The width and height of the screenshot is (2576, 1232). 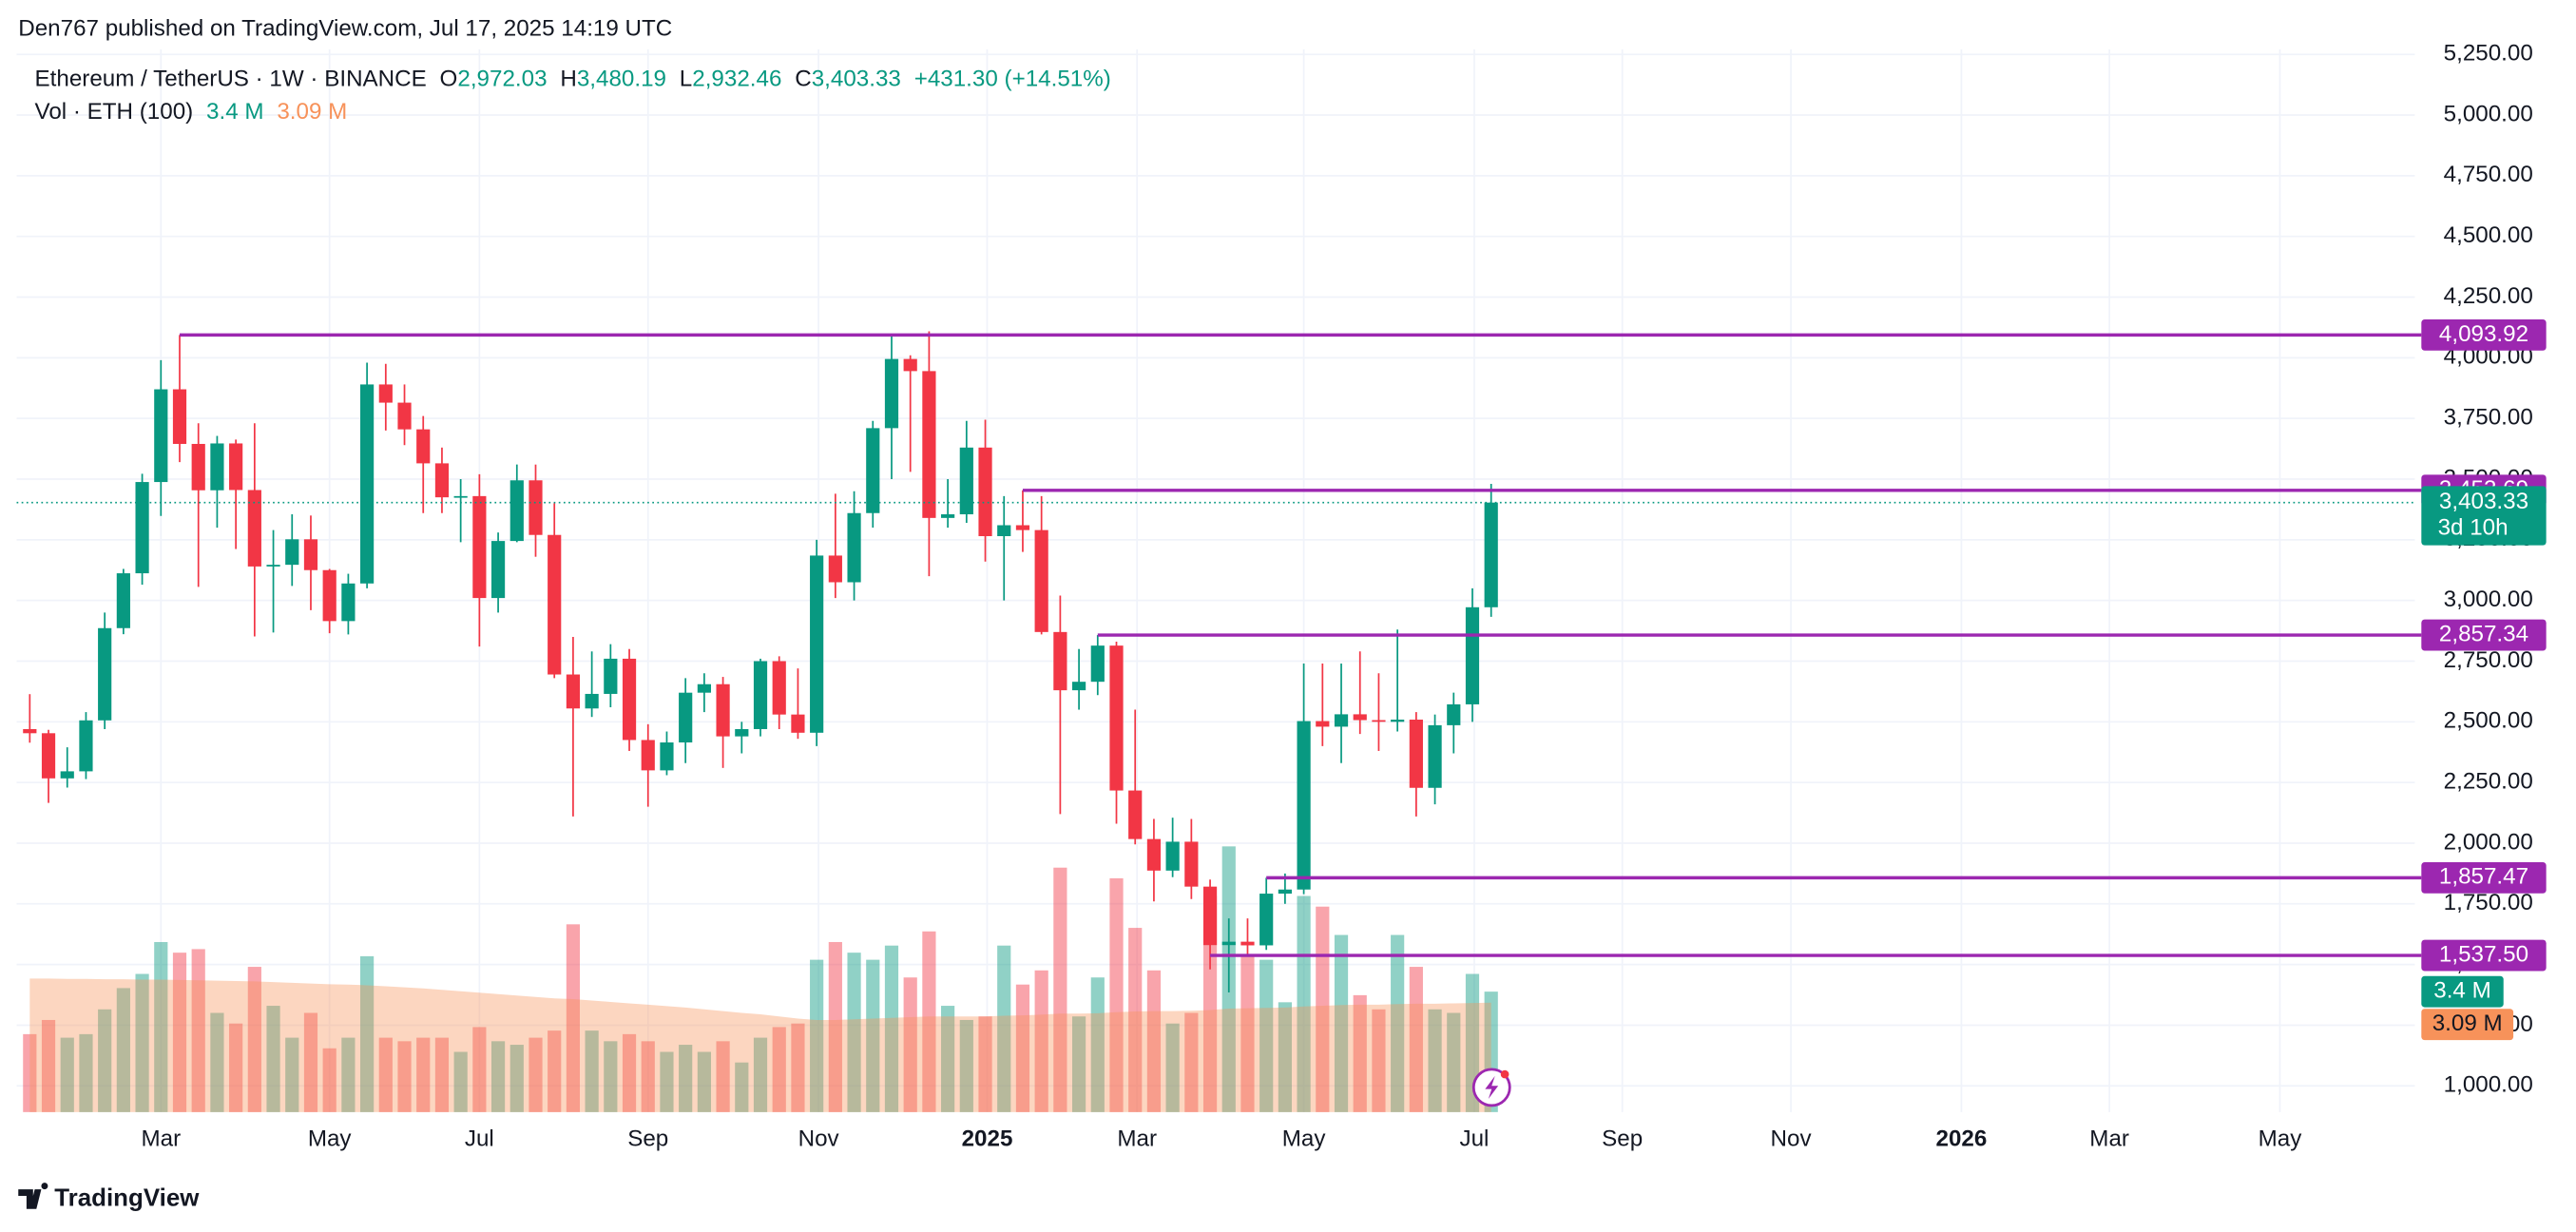 I want to click on volume-value-label: 3.4 M, so click(x=2462, y=991).